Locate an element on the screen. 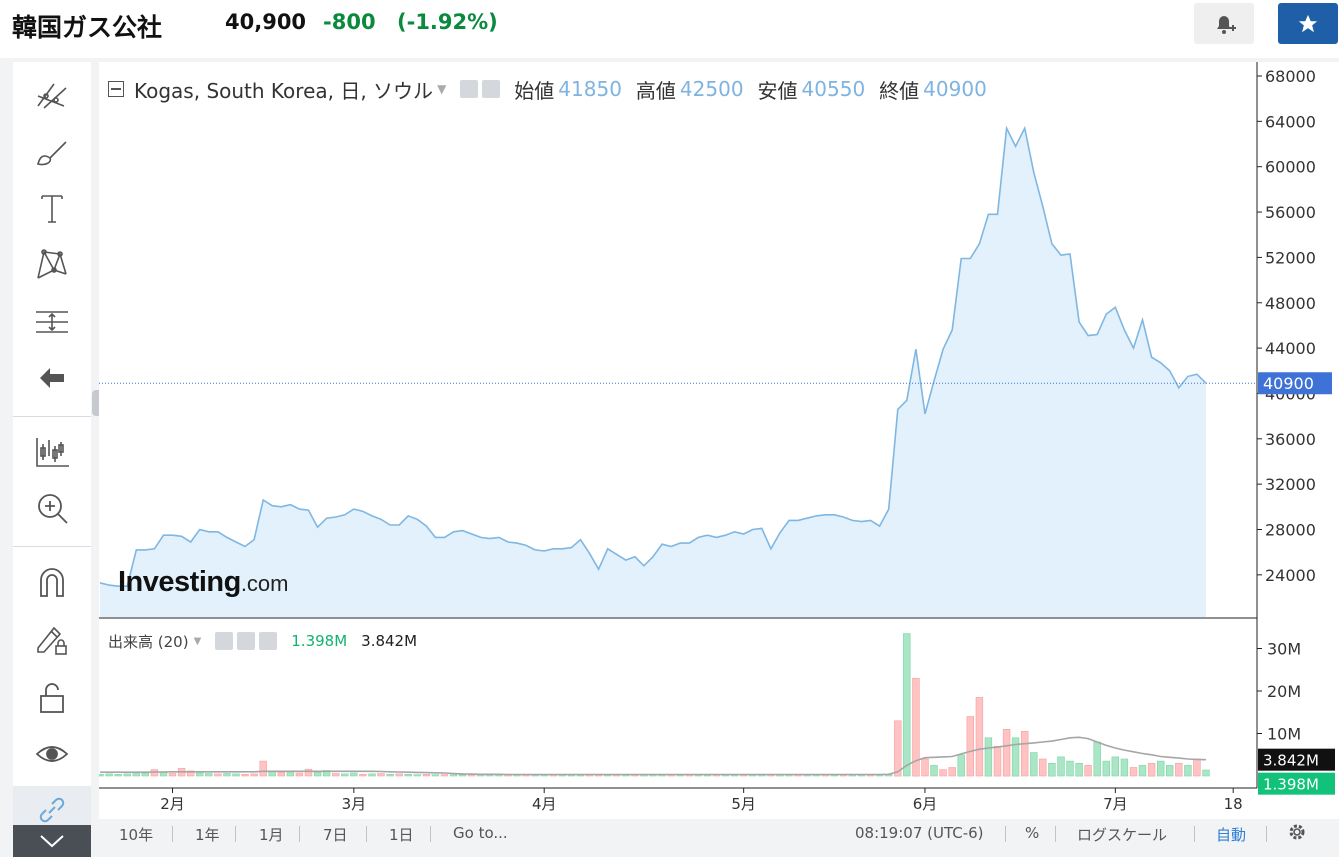  brush-tool is located at coordinates (52, 152).